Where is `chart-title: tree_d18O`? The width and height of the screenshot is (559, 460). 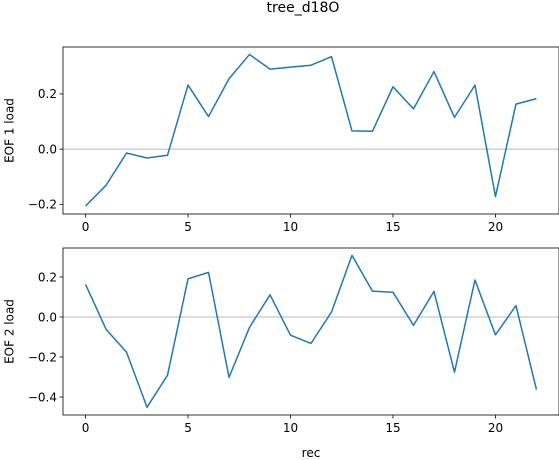 chart-title: tree_d18O is located at coordinates (303, 8).